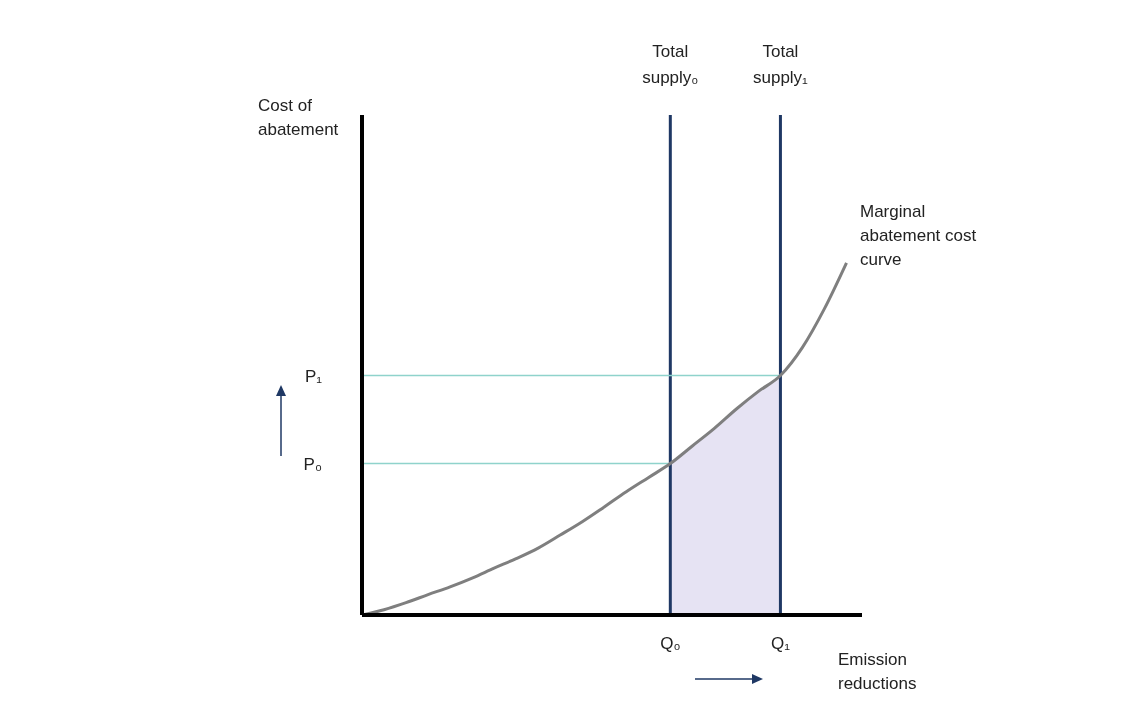  Describe the element at coordinates (670, 65) in the screenshot. I see `ref-line-label: Total supply₀` at that location.